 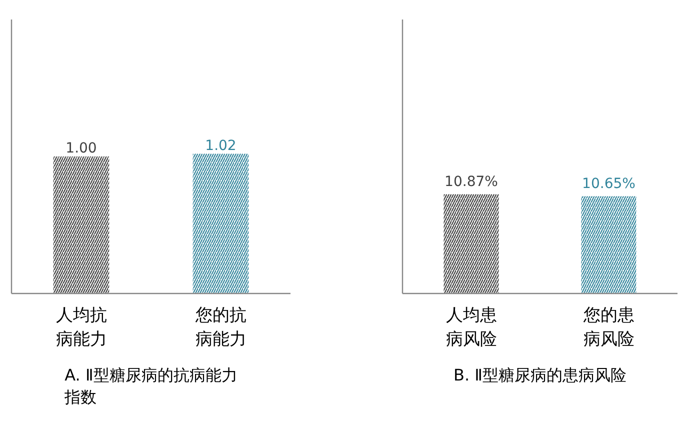 What do you see at coordinates (609, 184) in the screenshot?
I see `data-label: 10.65%` at bounding box center [609, 184].